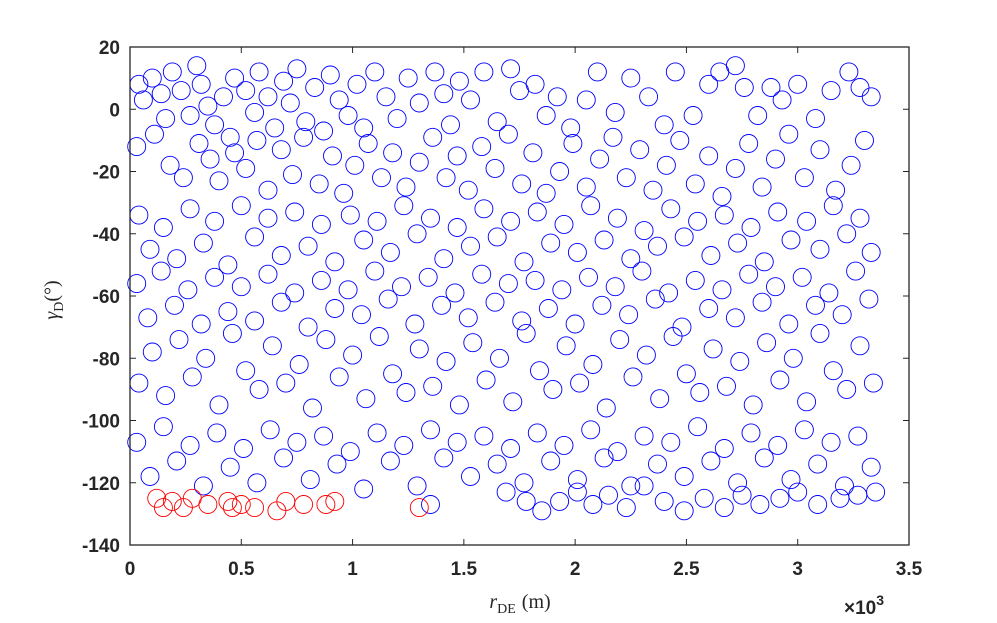 The width and height of the screenshot is (997, 623). I want to click on x-tick-label-1: 0.5, so click(241, 569).